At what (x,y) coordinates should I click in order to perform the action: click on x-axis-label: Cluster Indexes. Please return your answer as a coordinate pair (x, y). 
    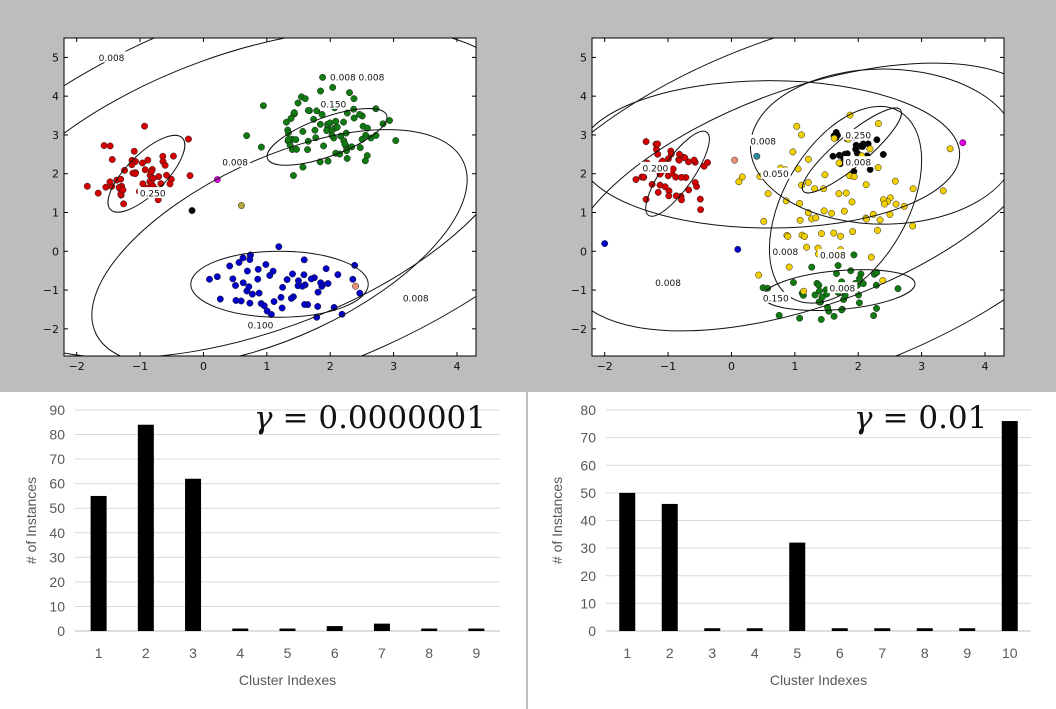
    Looking at the image, I should click on (287, 680).